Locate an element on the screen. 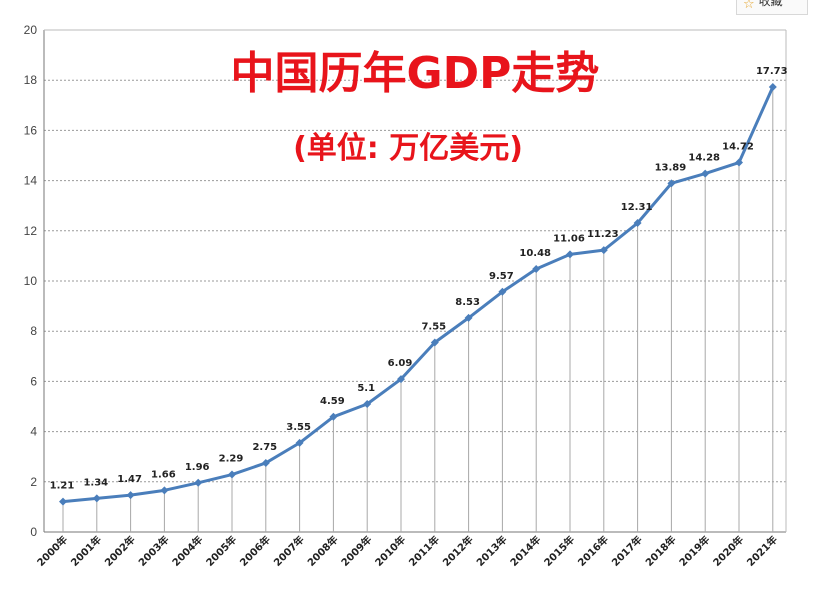 The height and width of the screenshot is (611, 834). data-label: 2.29 is located at coordinates (231, 459).